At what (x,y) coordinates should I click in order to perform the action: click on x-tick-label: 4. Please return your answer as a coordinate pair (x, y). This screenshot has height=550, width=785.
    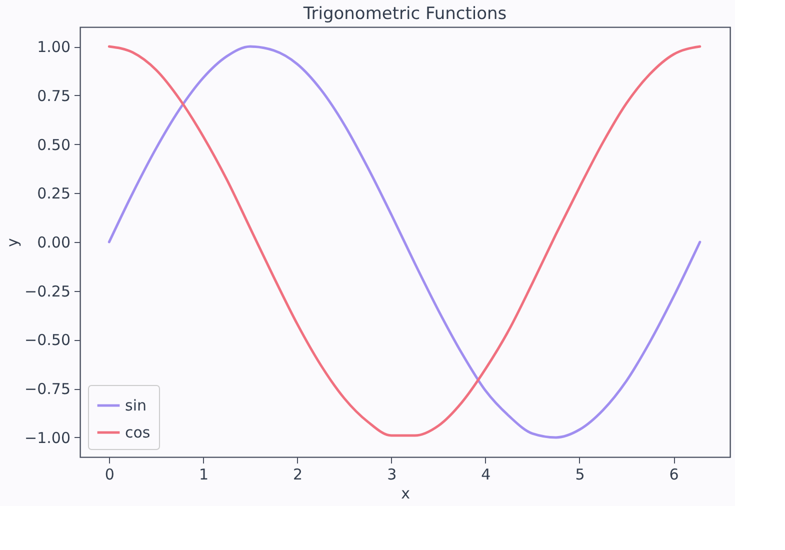
    Looking at the image, I should click on (486, 475).